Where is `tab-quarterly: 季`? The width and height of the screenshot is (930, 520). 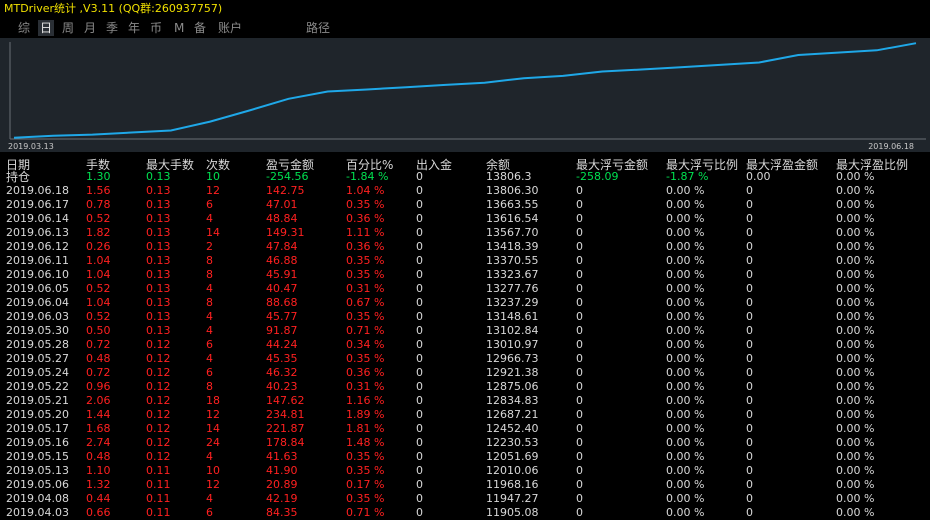
tab-quarterly: 季 is located at coordinates (112, 28).